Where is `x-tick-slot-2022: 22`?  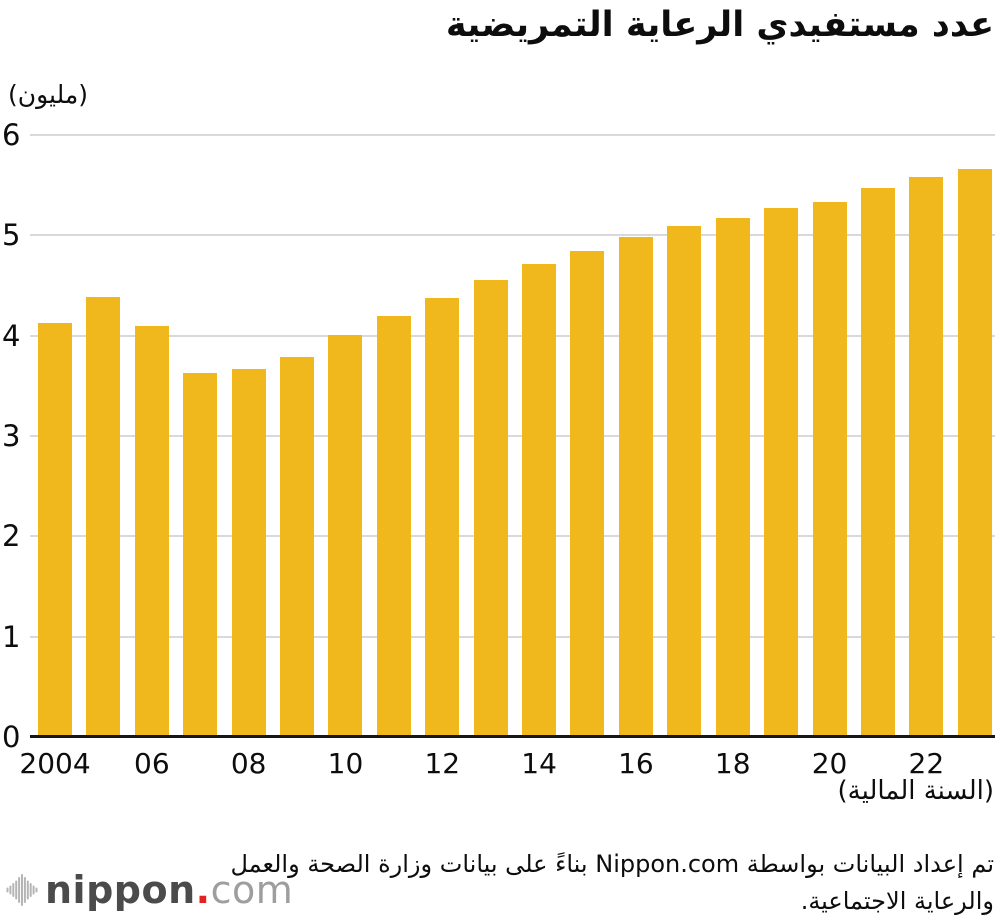 x-tick-slot-2022: 22 is located at coordinates (926, 763).